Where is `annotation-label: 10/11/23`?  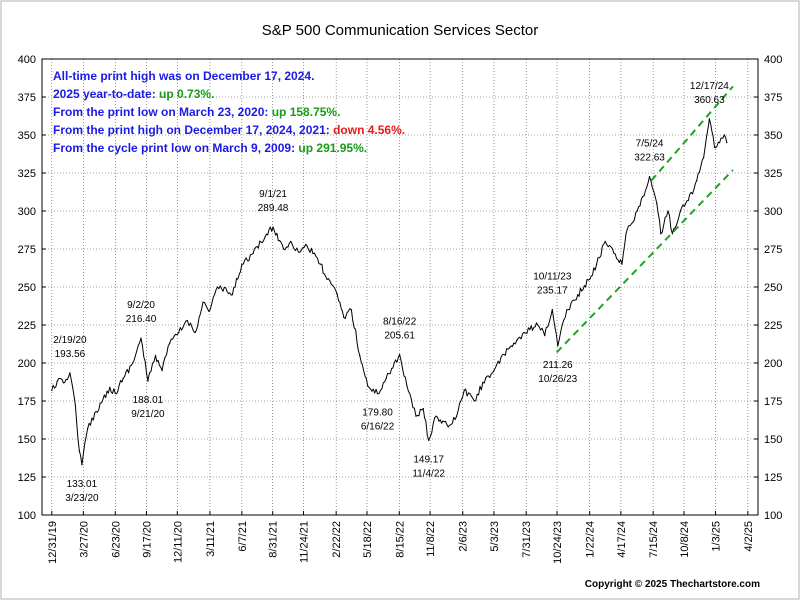
annotation-label: 10/11/23 is located at coordinates (552, 277).